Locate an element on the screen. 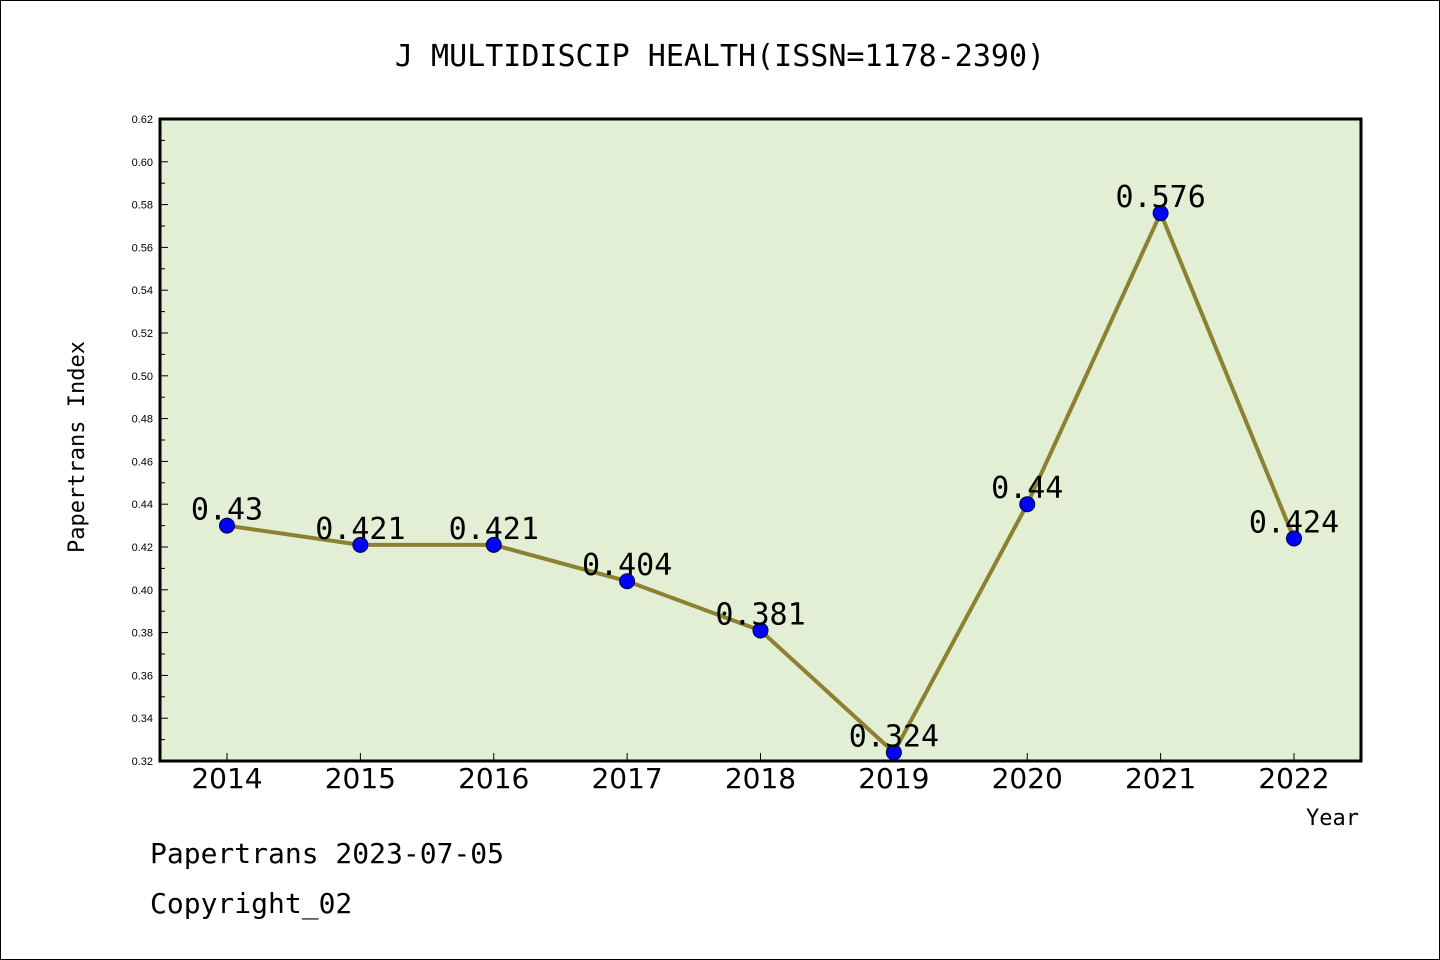 The width and height of the screenshot is (1440, 960). y-tick-label: 0.32 is located at coordinates (142, 762).